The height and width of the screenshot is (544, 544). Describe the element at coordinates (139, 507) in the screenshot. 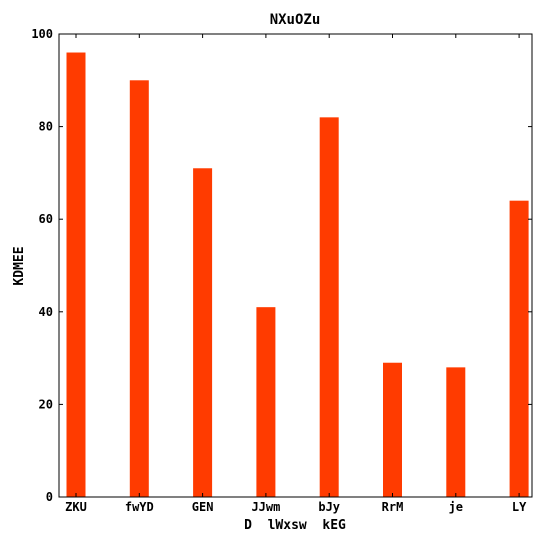

I see `x-tick-label: fwYD` at that location.